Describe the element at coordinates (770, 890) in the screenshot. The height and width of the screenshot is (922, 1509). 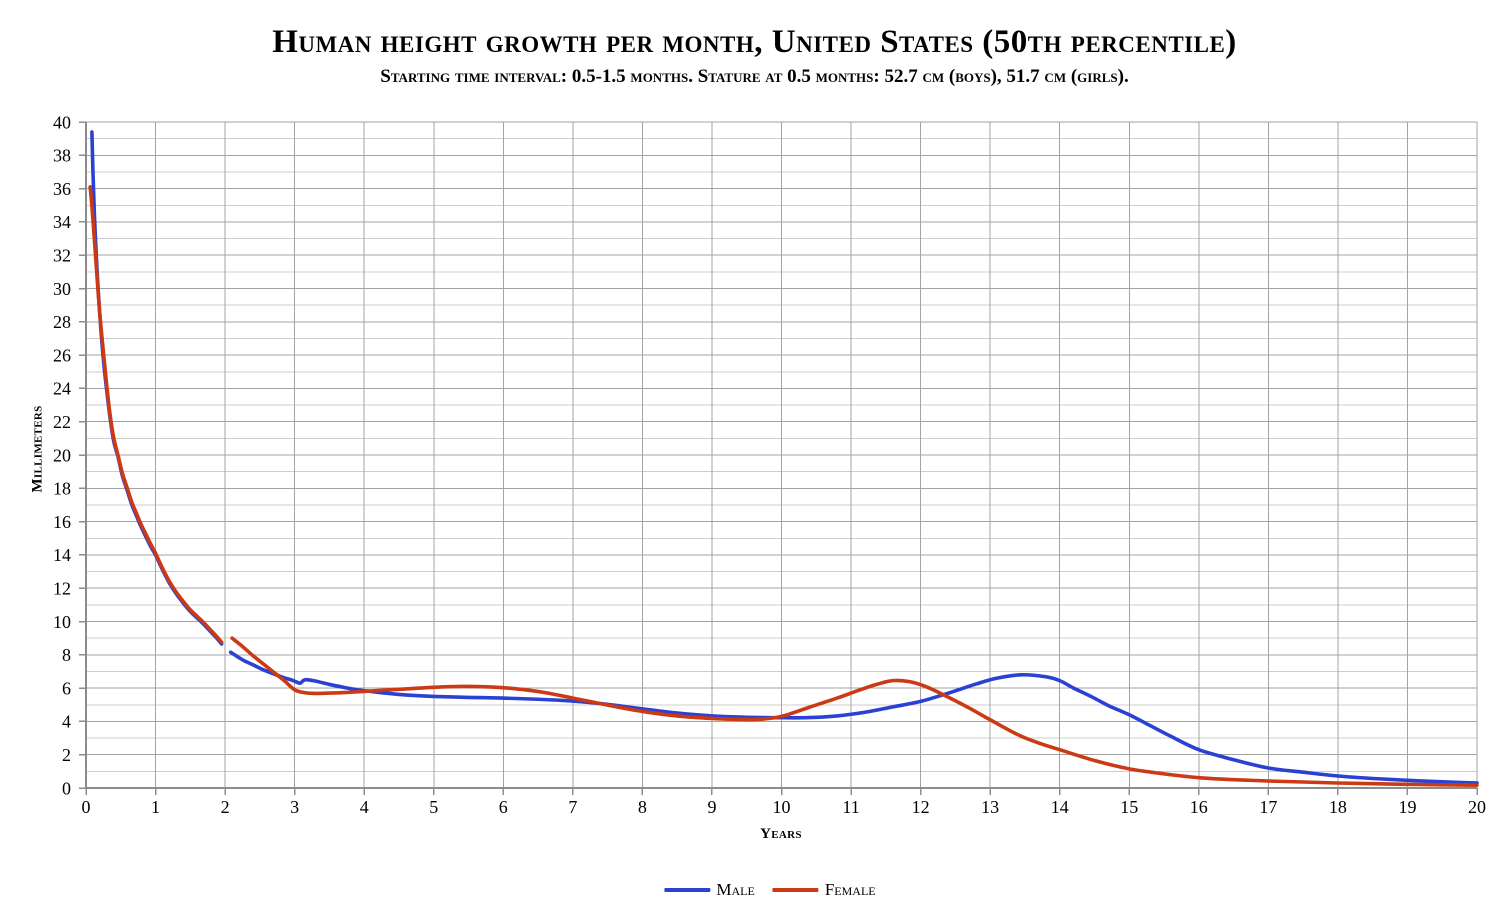
I see `legend: Male Female` at that location.